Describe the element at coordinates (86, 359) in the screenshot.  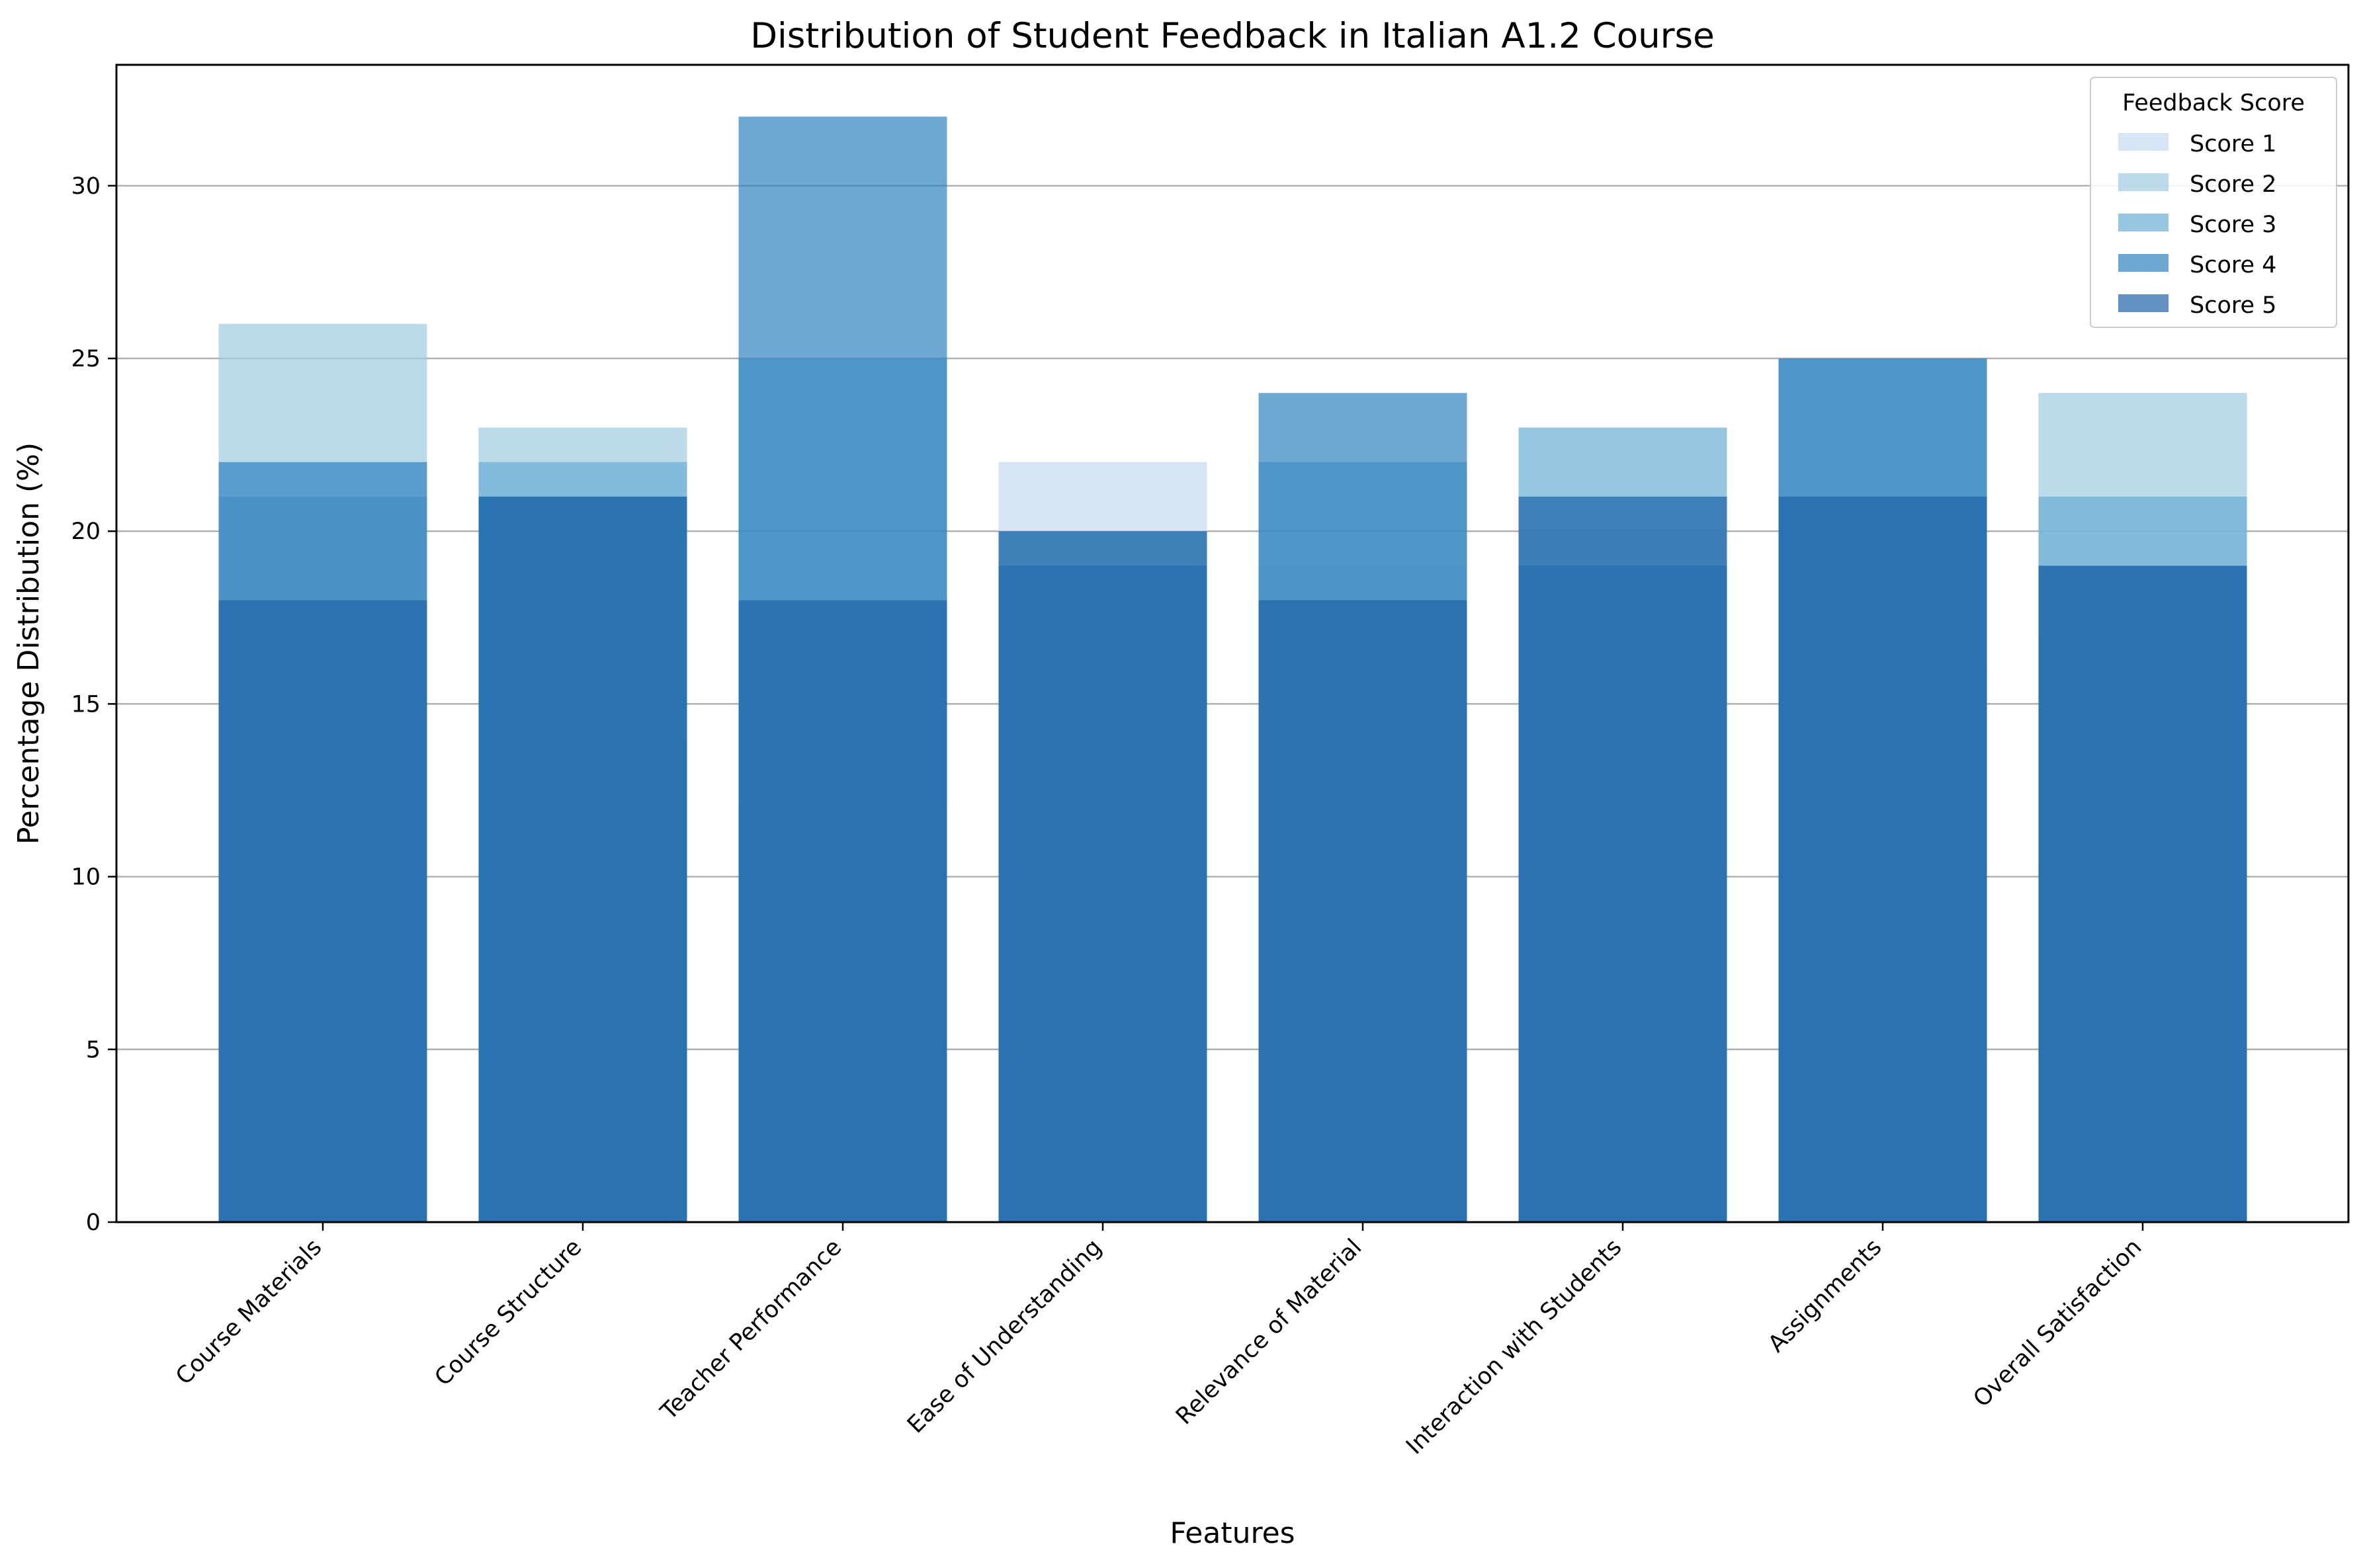
I see `y-tick-label: 25` at that location.